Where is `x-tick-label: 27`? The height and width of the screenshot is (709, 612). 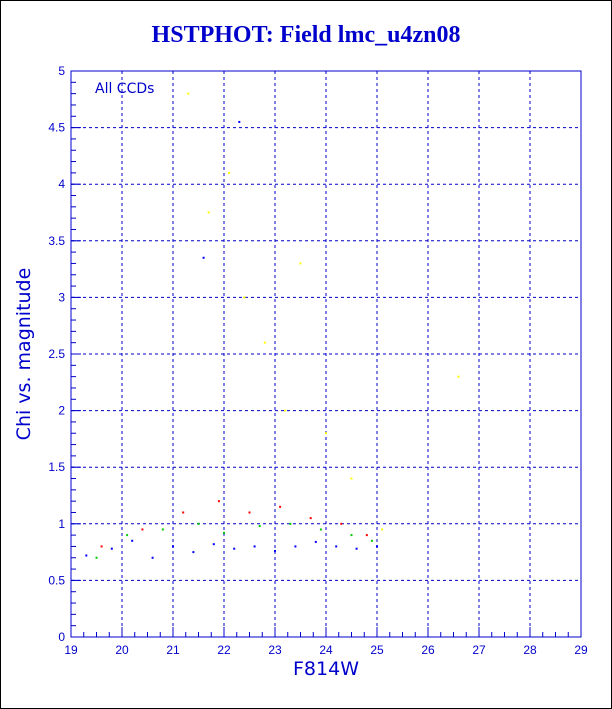 x-tick-label: 27 is located at coordinates (479, 650).